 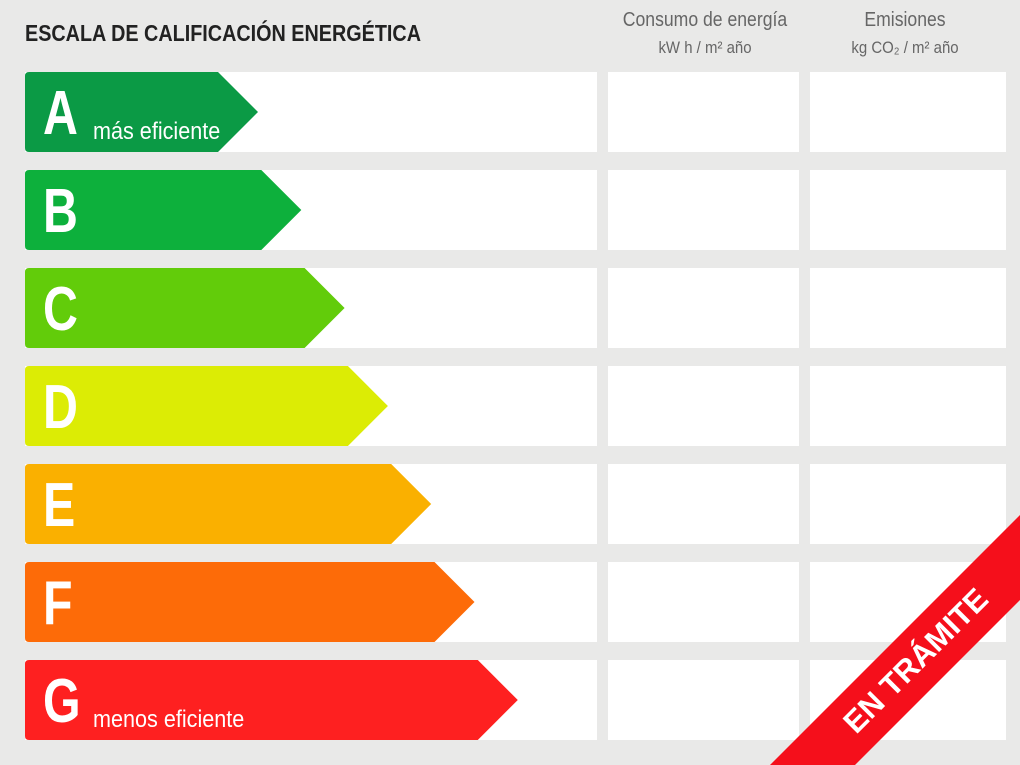 What do you see at coordinates (169, 719) in the screenshot?
I see `rating-description: menos eficiente` at bounding box center [169, 719].